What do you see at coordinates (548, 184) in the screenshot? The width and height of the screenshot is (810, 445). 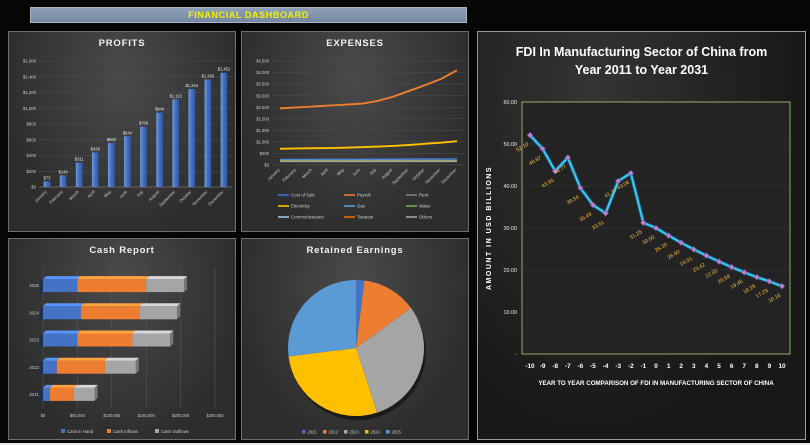 I see `value-label: 43.55` at bounding box center [548, 184].